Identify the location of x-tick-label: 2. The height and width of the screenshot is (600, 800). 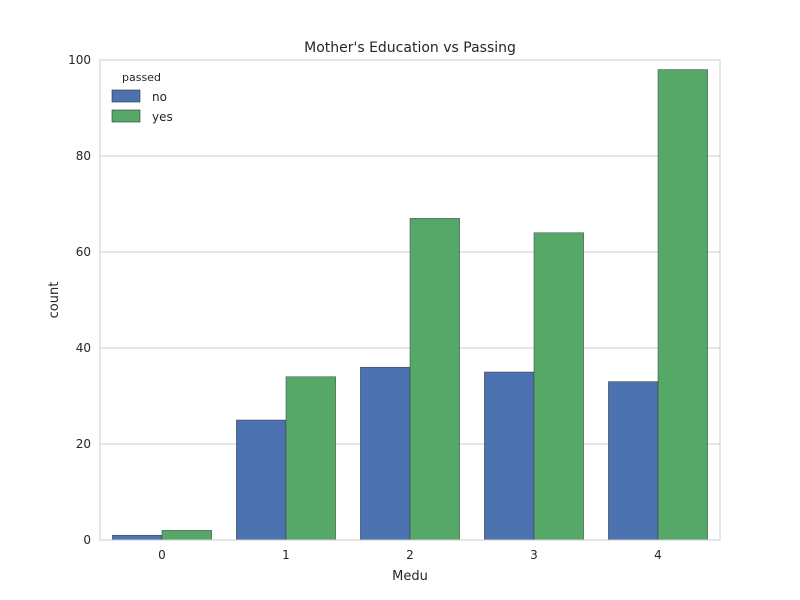
(410, 555).